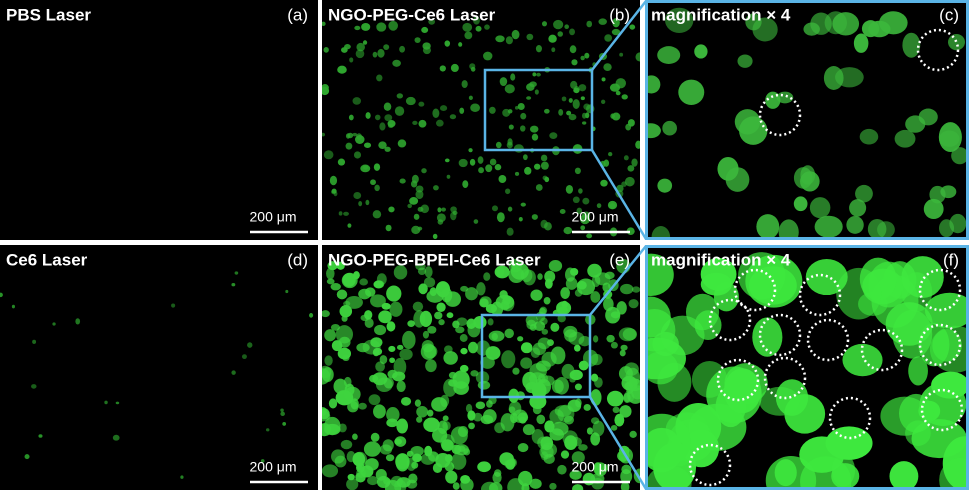 This screenshot has width=969, height=490. I want to click on zoom-connector, so click(618, 443).